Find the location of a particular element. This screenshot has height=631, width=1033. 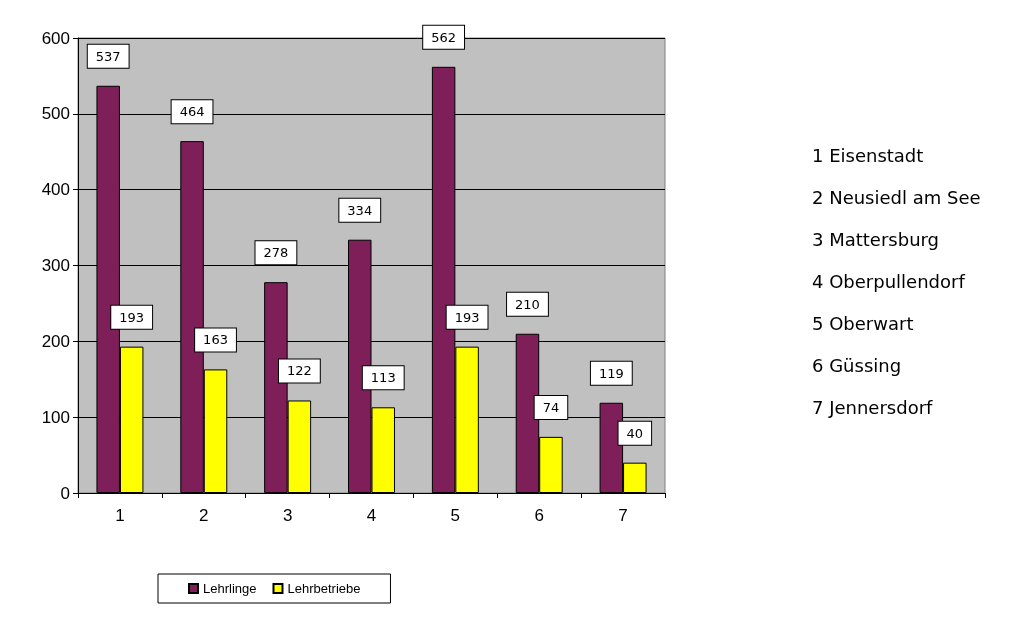

x-tick-label: 5 is located at coordinates (455, 515).